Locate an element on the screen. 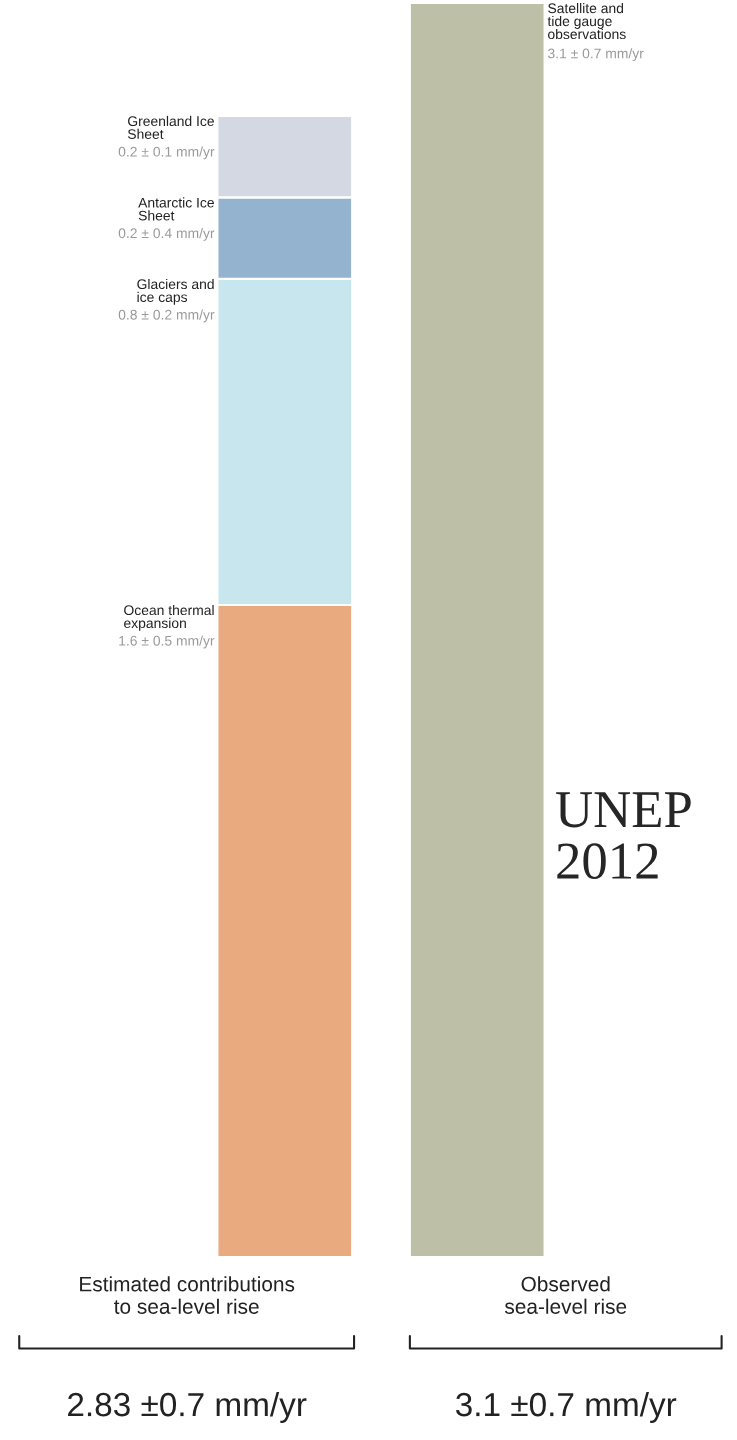 The height and width of the screenshot is (1440, 737). series-label: Satellite and tide gauge observations is located at coordinates (586, 21).